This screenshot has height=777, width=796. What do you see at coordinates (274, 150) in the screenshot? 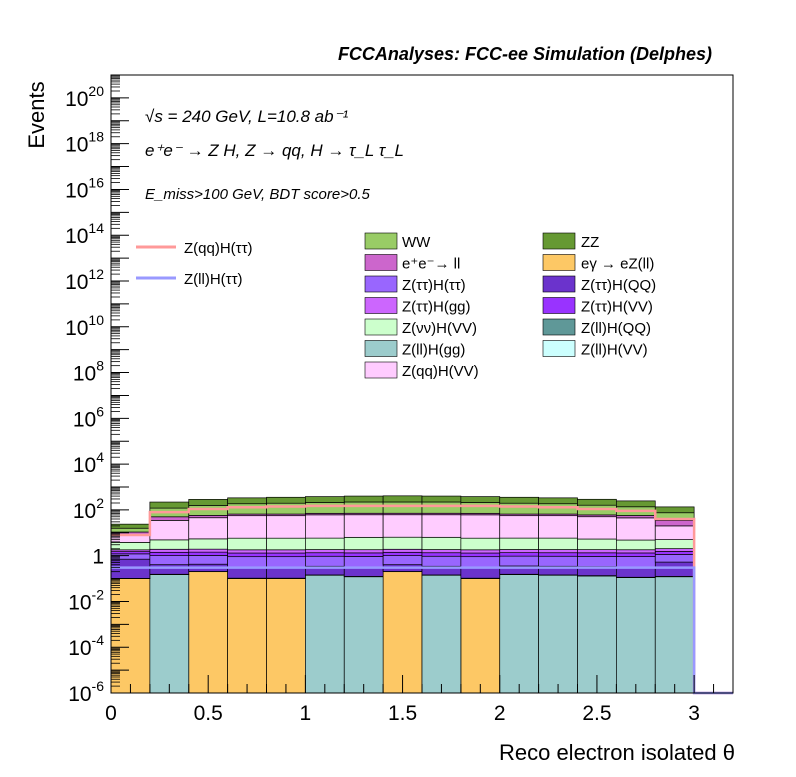
I see `annotation-process: e⁺e⁻ → Z H, Z → qq, H → τ_L τ_L` at bounding box center [274, 150].